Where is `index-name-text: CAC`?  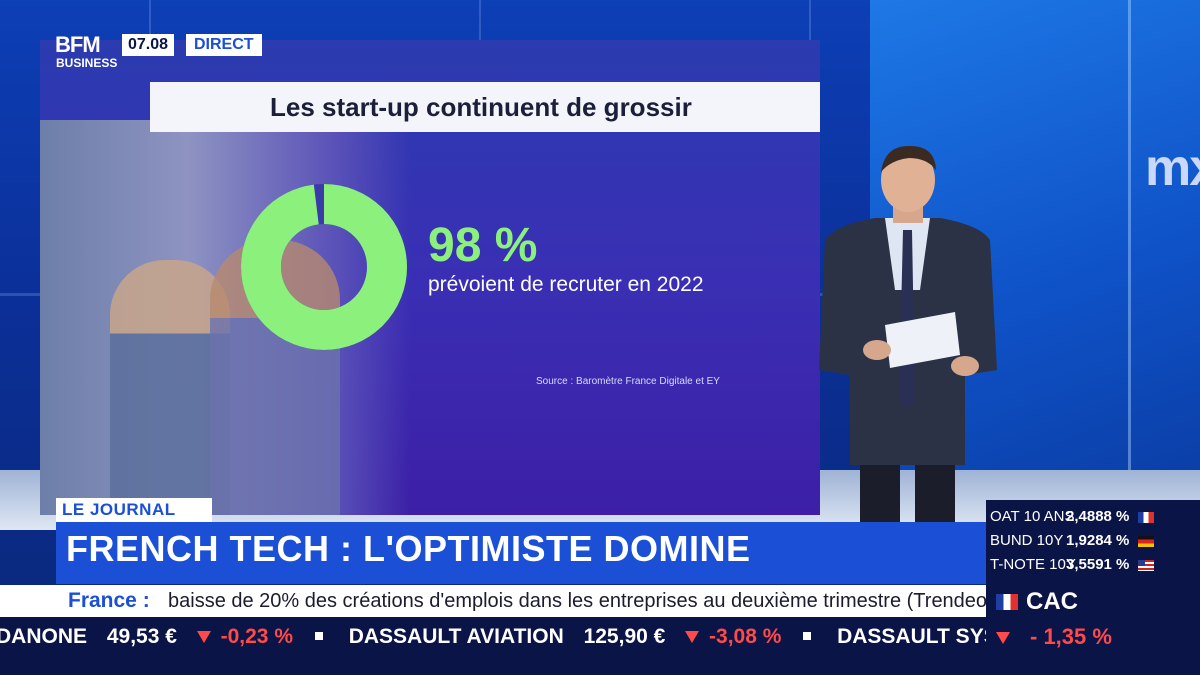 index-name-text: CAC is located at coordinates (1052, 601).